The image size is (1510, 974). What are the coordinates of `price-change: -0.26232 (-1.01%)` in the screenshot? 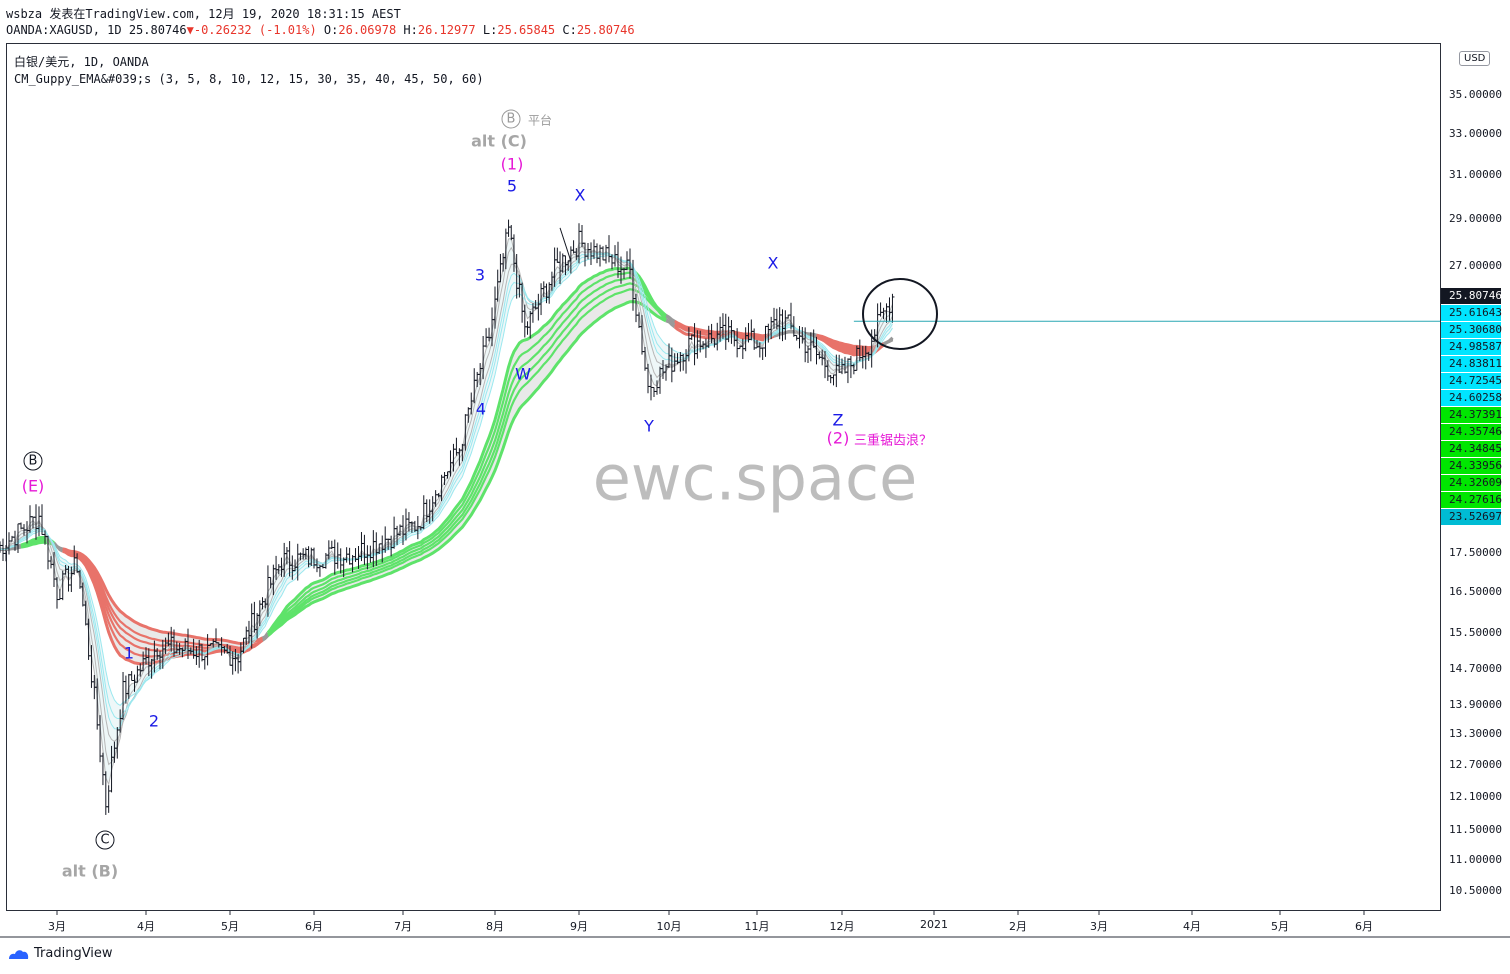 It's located at (255, 30).